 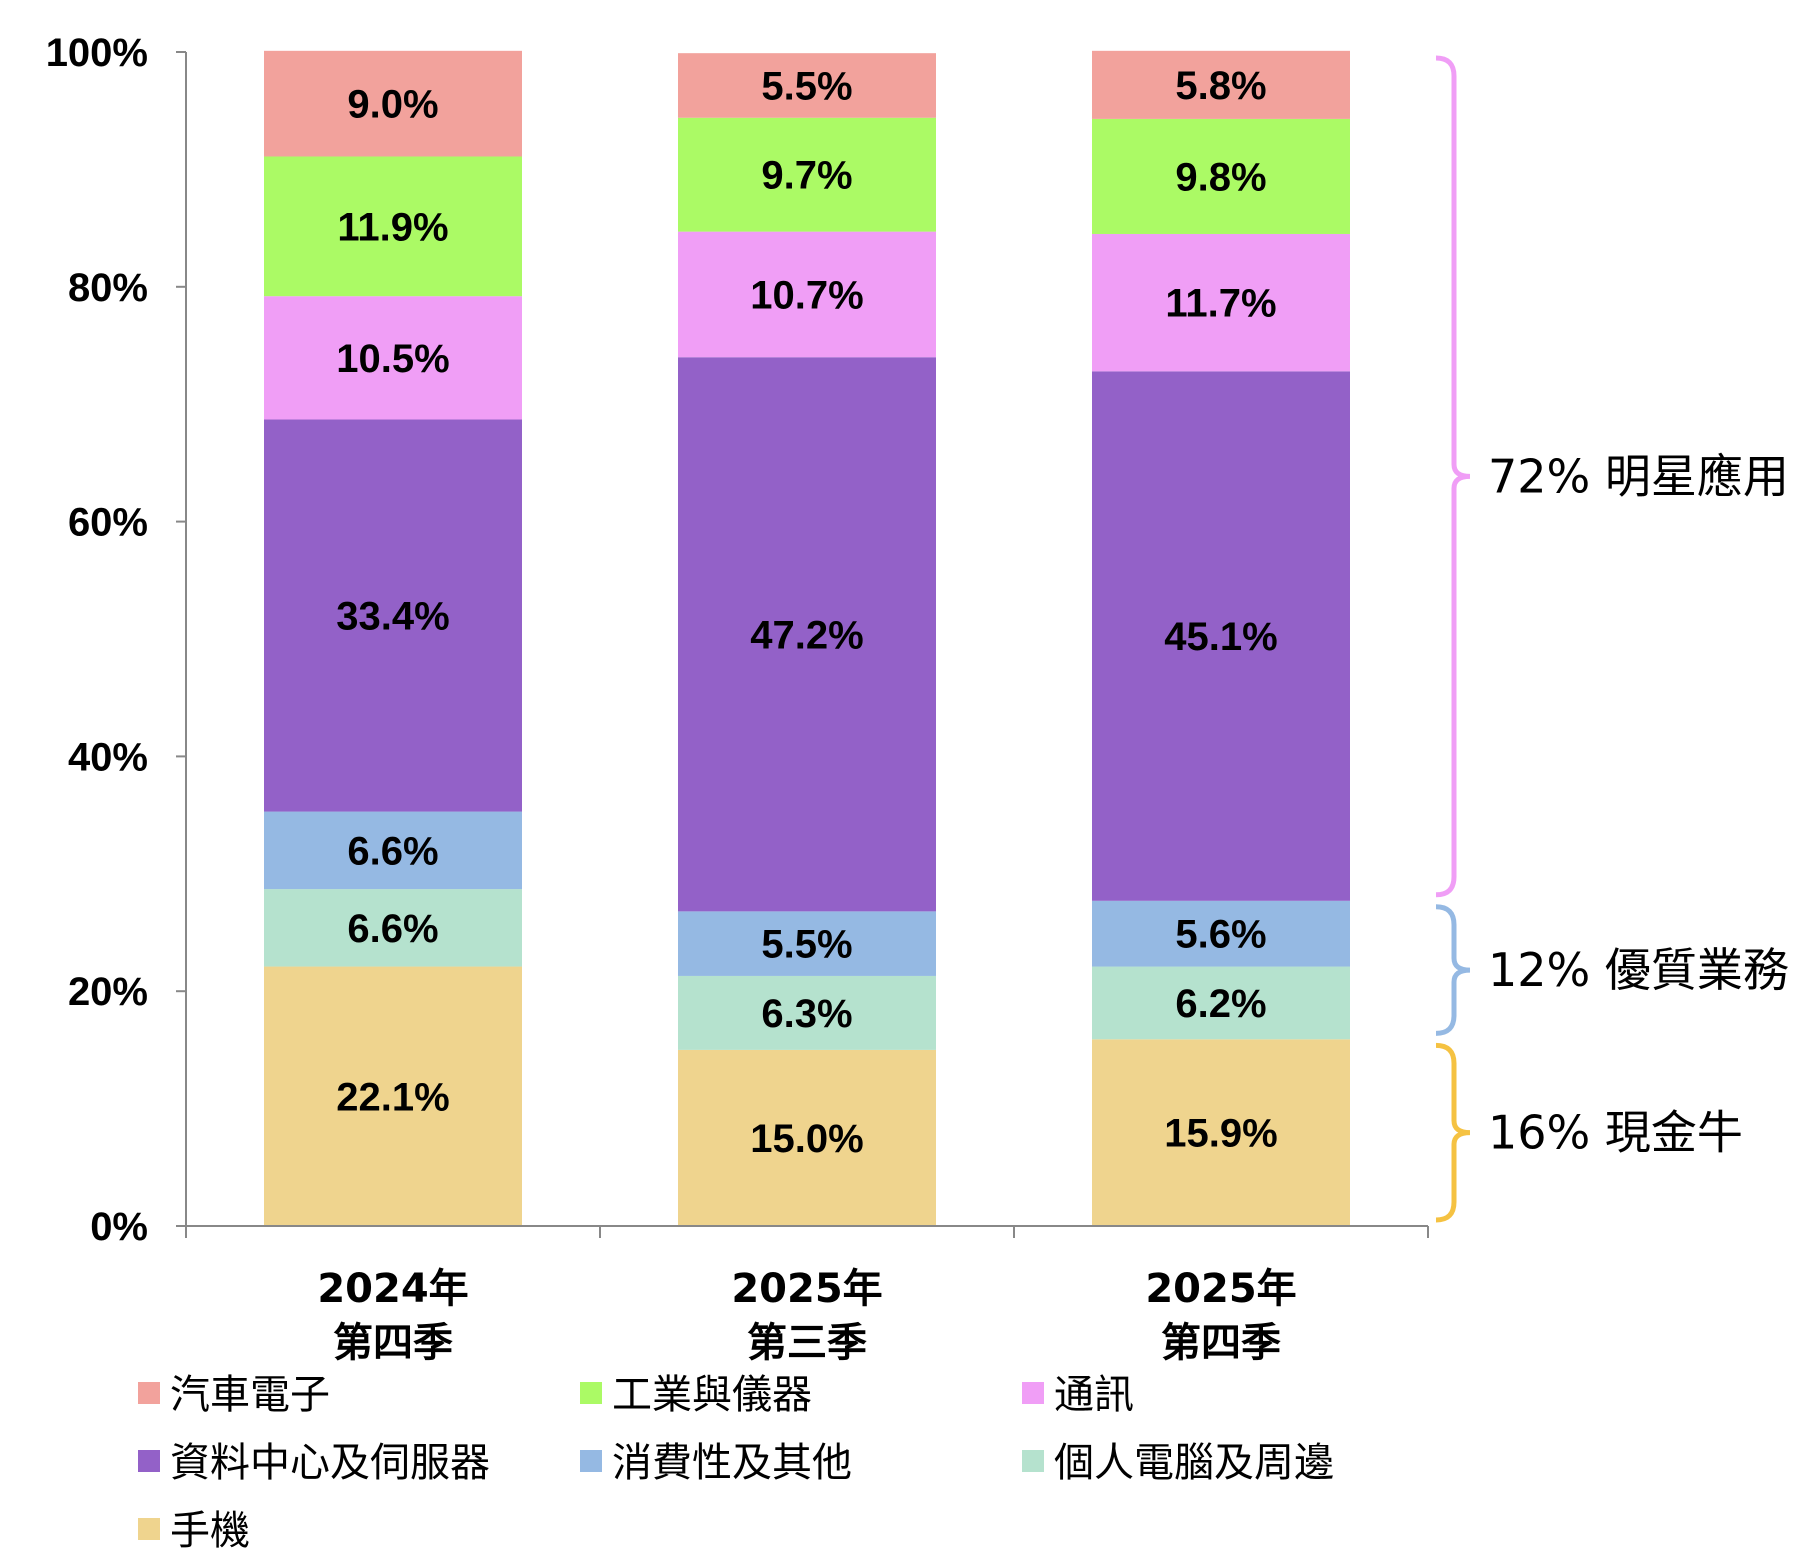 I want to click on y-tick-label: 80%, so click(x=108, y=288).